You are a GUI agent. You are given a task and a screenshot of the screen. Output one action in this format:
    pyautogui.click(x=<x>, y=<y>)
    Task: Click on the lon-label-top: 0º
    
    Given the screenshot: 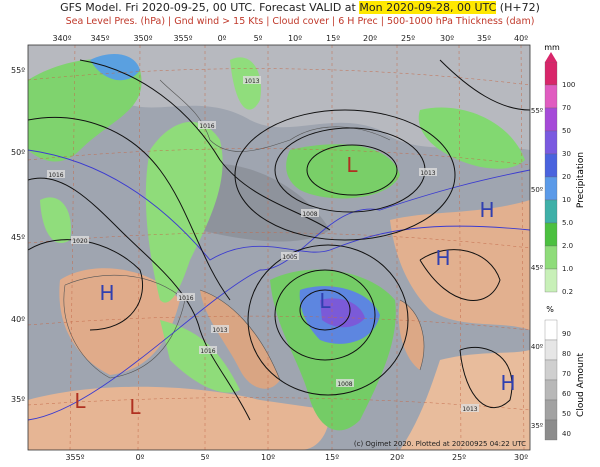 What is the action you would take?
    pyautogui.click(x=222, y=38)
    